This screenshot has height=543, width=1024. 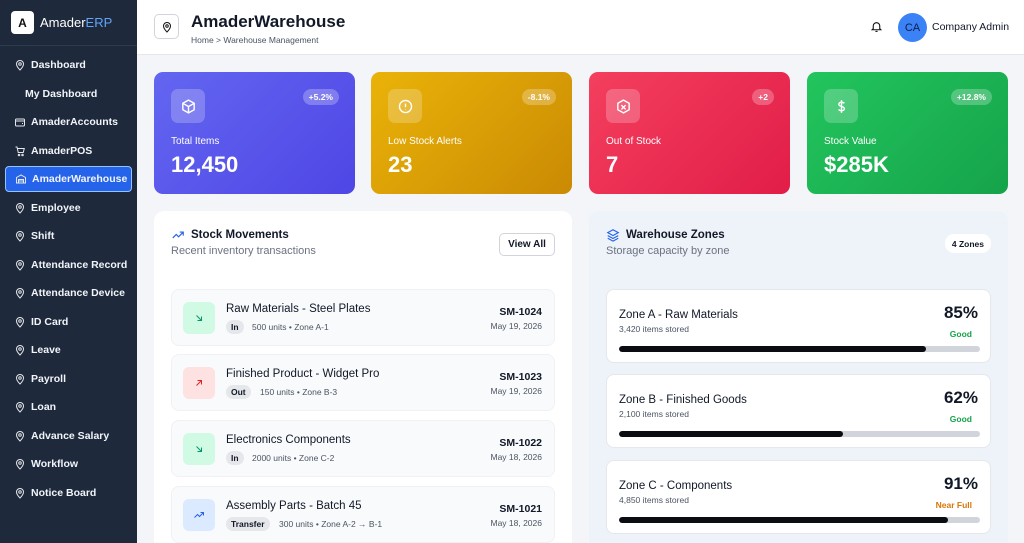 I want to click on location-button, so click(x=166, y=26).